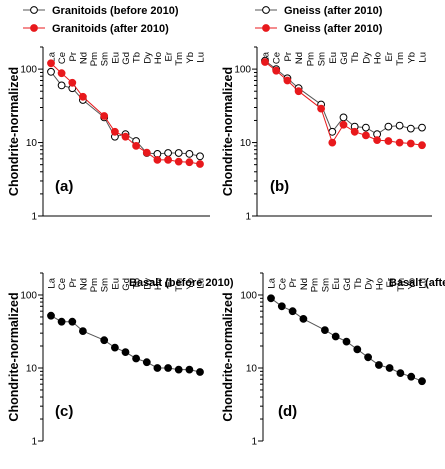  I want to click on legend-entry: Granitoids (before 2010), so click(101, 11).